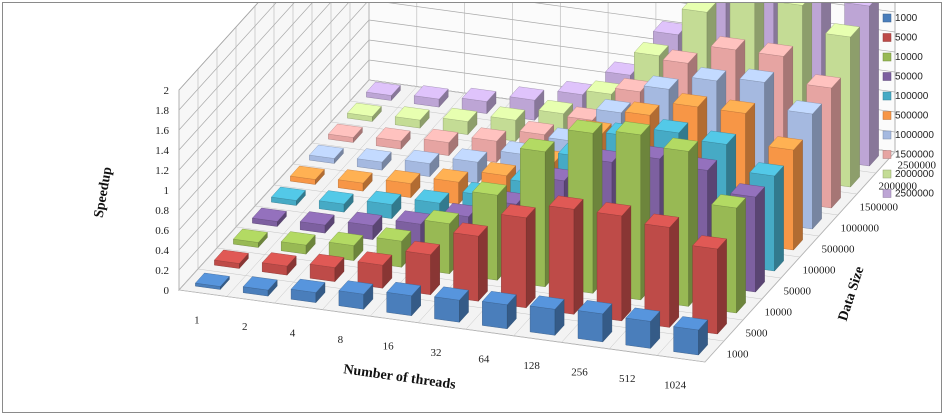 This screenshot has width=946, height=417. Describe the element at coordinates (860, 229) in the screenshot. I see `depth-tick-label: 1000000` at that location.